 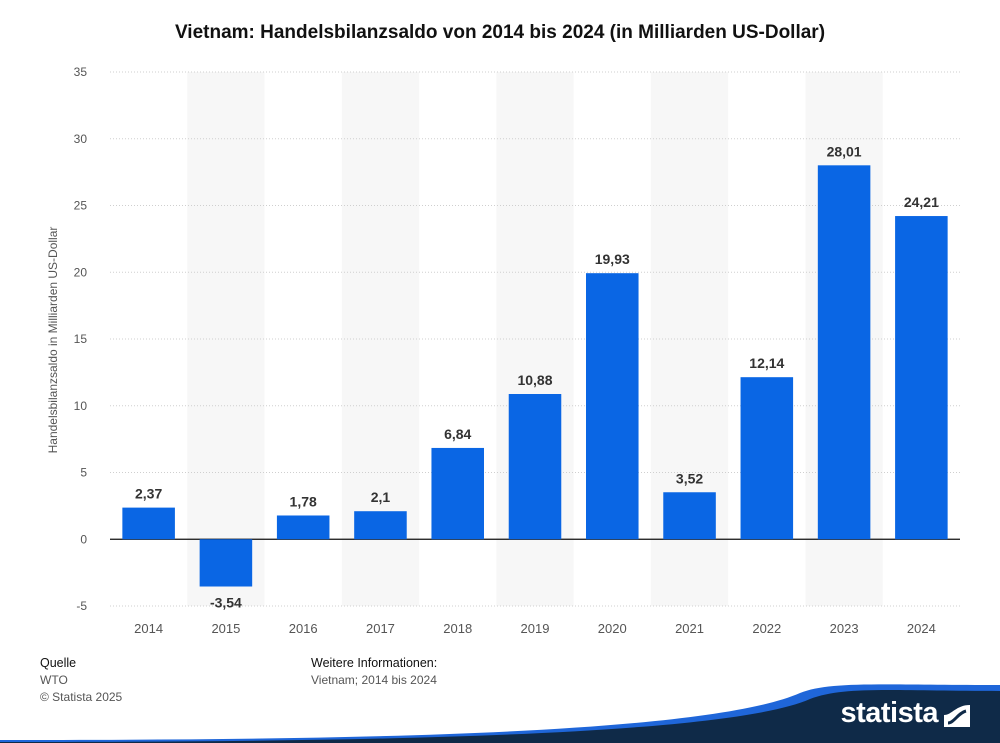 I want to click on y-tick-label: 30, so click(x=81, y=139).